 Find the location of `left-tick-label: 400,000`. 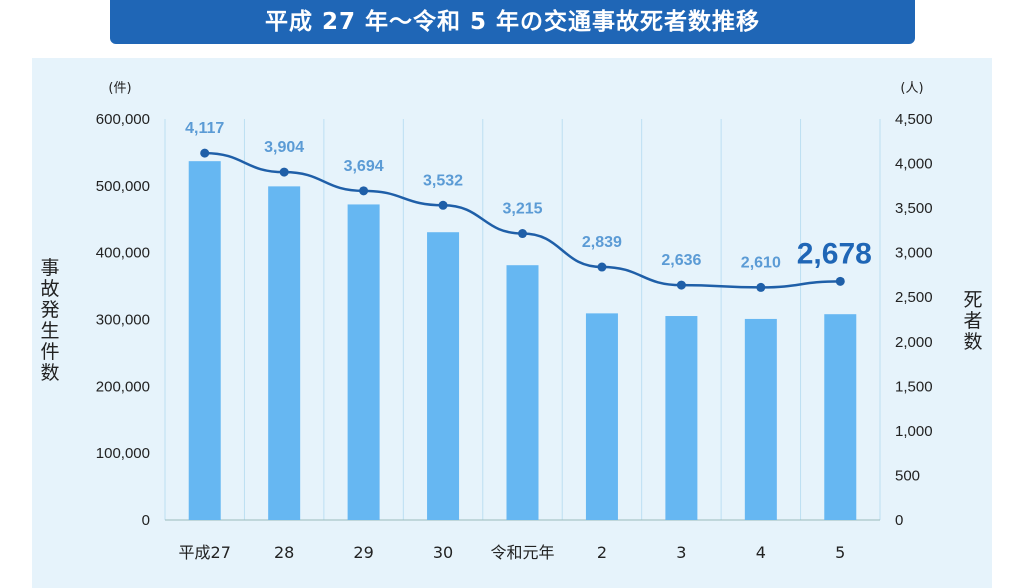

left-tick-label: 400,000 is located at coordinates (123, 253).